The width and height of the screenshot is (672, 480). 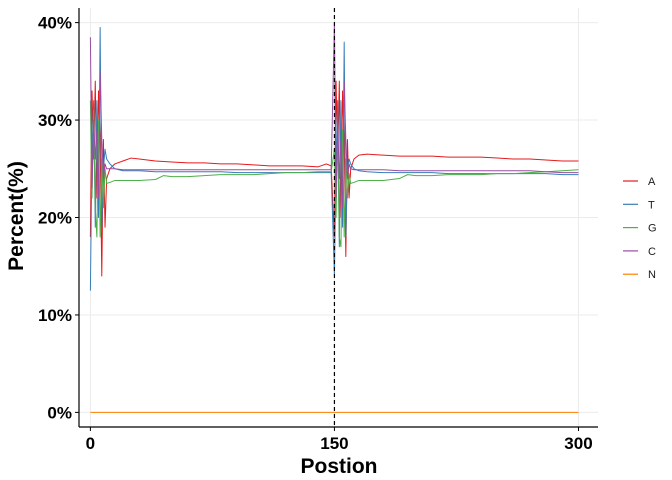 What do you see at coordinates (59, 412) in the screenshot?
I see `y-tick-label: 0%` at bounding box center [59, 412].